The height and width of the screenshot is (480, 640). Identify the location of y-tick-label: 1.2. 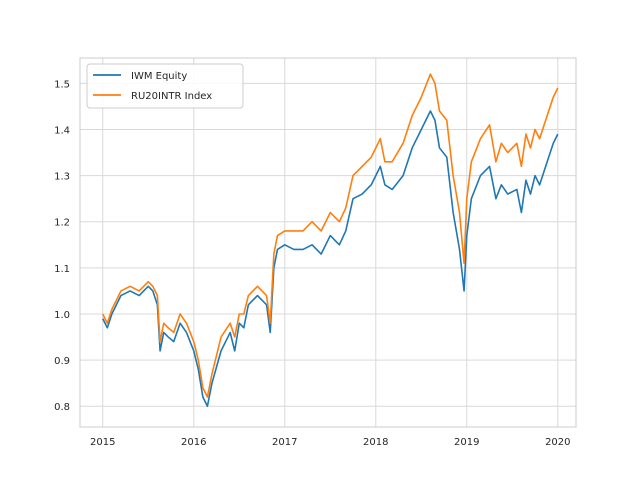
(62, 223).